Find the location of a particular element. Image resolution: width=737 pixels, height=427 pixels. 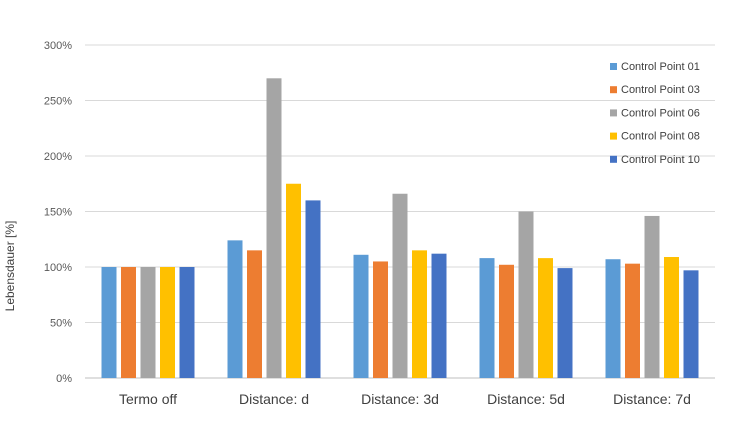

y-tick-label: 100% is located at coordinates (58, 268).